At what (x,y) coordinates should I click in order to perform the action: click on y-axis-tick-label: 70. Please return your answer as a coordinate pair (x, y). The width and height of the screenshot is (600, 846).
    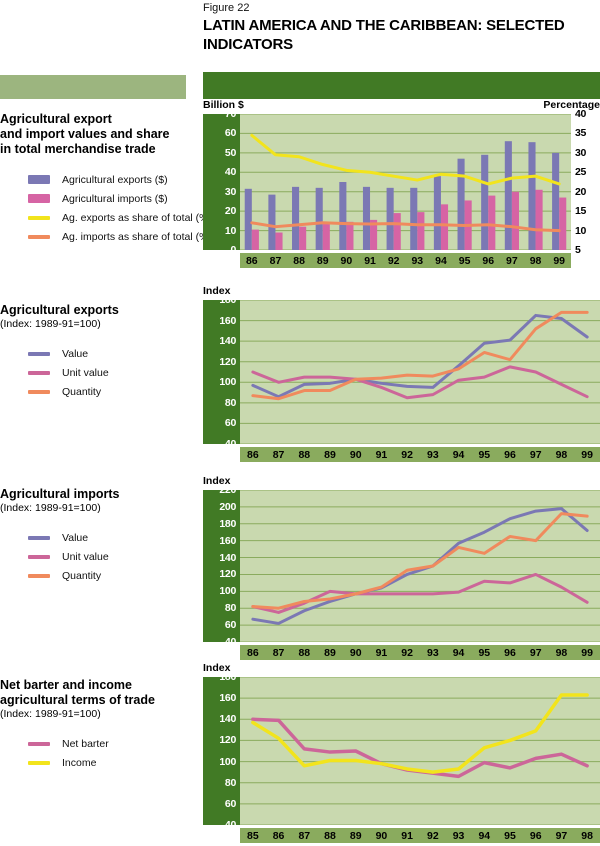
    Looking at the image, I should click on (230, 114).